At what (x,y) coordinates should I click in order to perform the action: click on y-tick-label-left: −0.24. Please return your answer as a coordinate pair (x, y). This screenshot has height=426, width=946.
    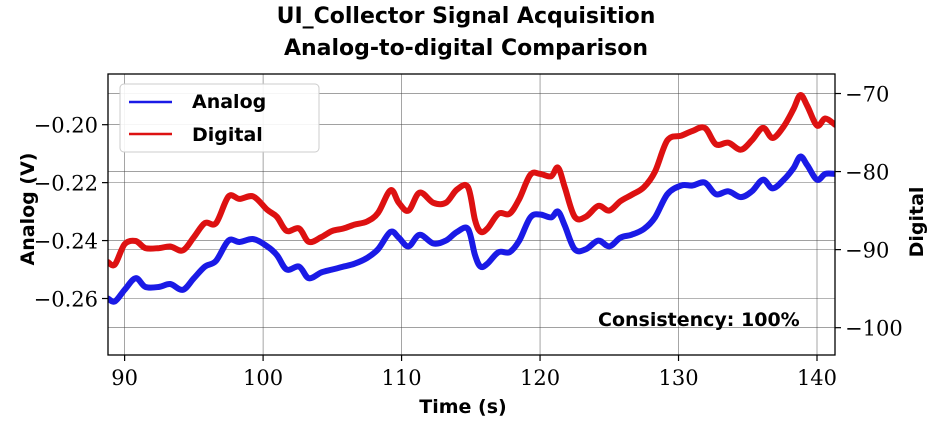
    Looking at the image, I should click on (66, 242).